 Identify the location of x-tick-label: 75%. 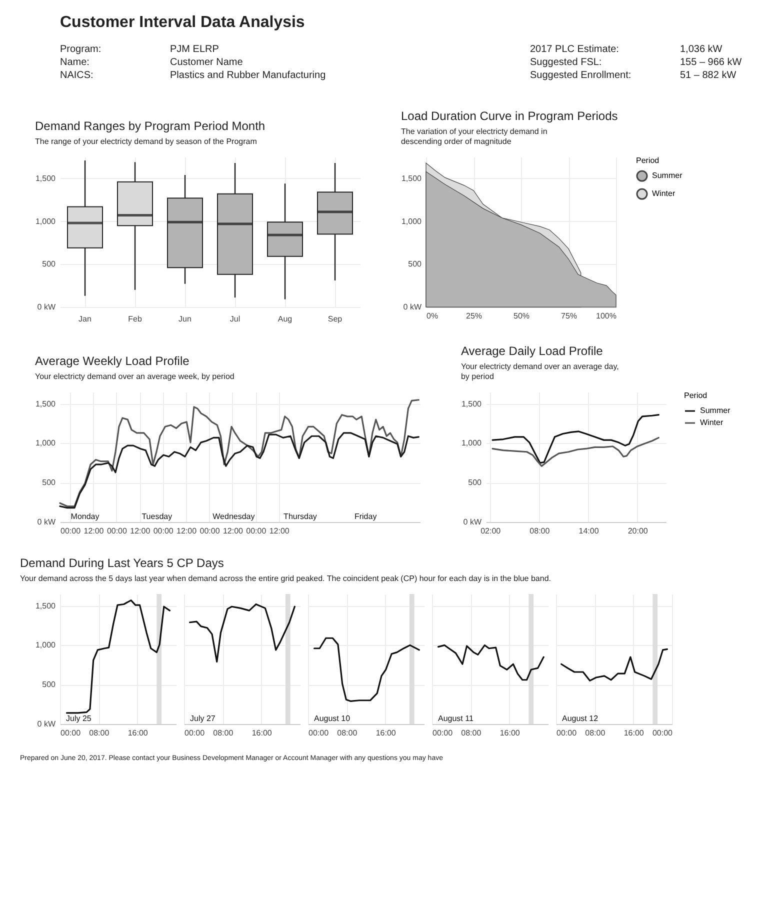
(569, 316).